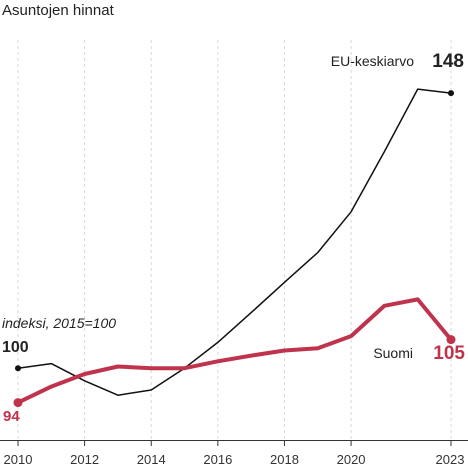  I want to click on eu-series-name: EU-keskiarvo, so click(372, 61).